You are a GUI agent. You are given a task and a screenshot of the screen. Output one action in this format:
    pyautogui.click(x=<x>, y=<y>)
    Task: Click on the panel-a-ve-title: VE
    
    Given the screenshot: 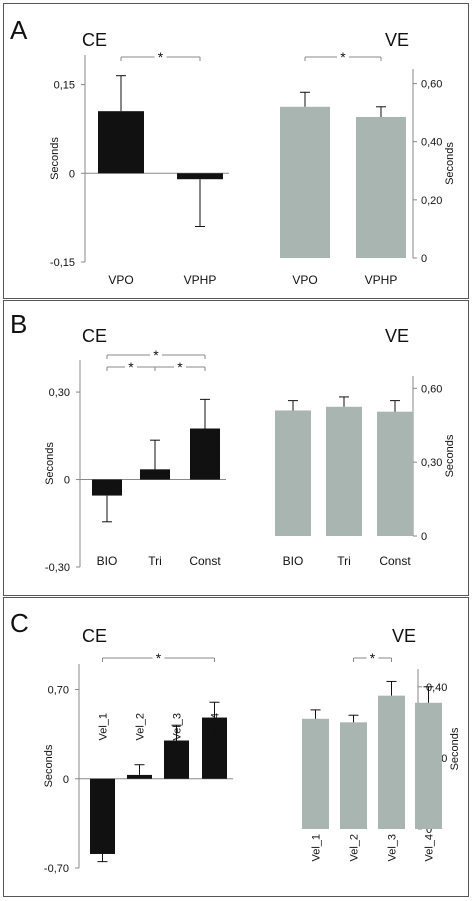 What is the action you would take?
    pyautogui.click(x=397, y=40)
    